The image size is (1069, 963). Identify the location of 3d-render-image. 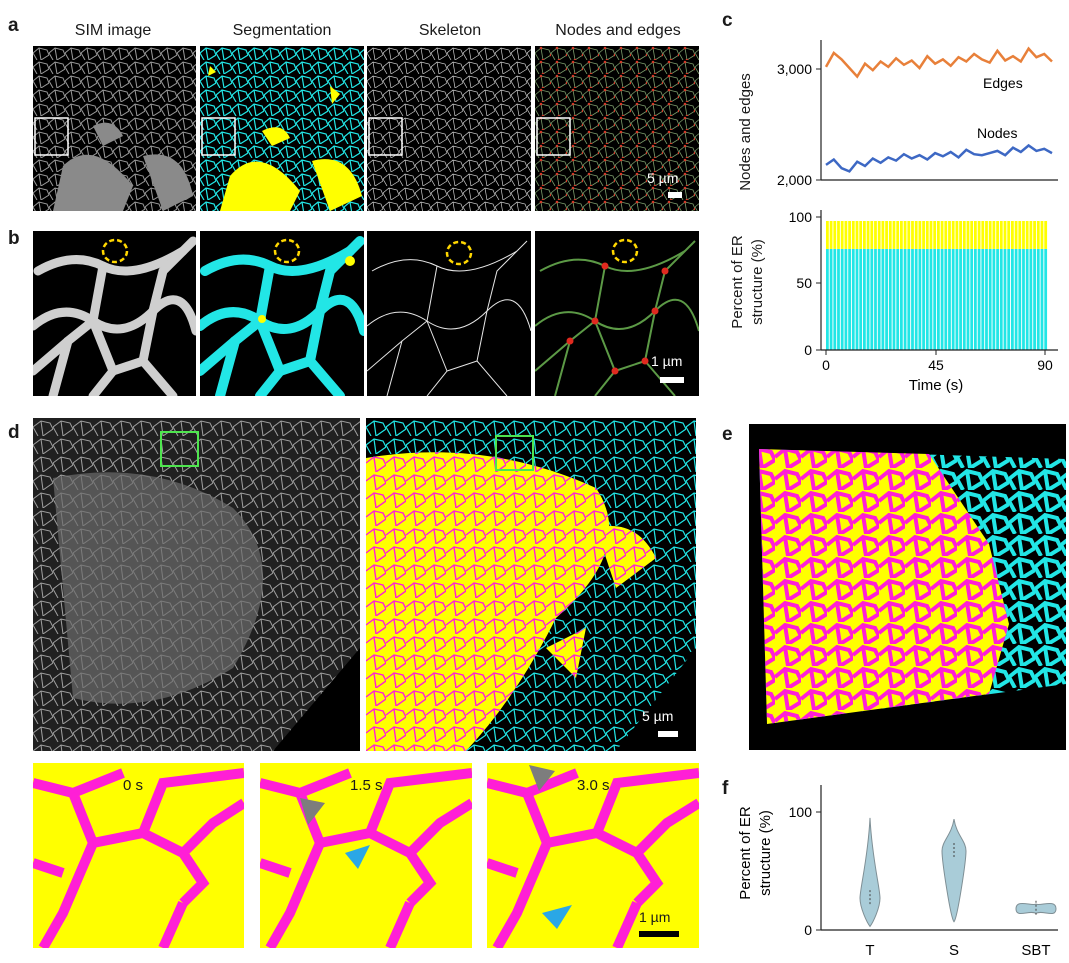
(912, 586).